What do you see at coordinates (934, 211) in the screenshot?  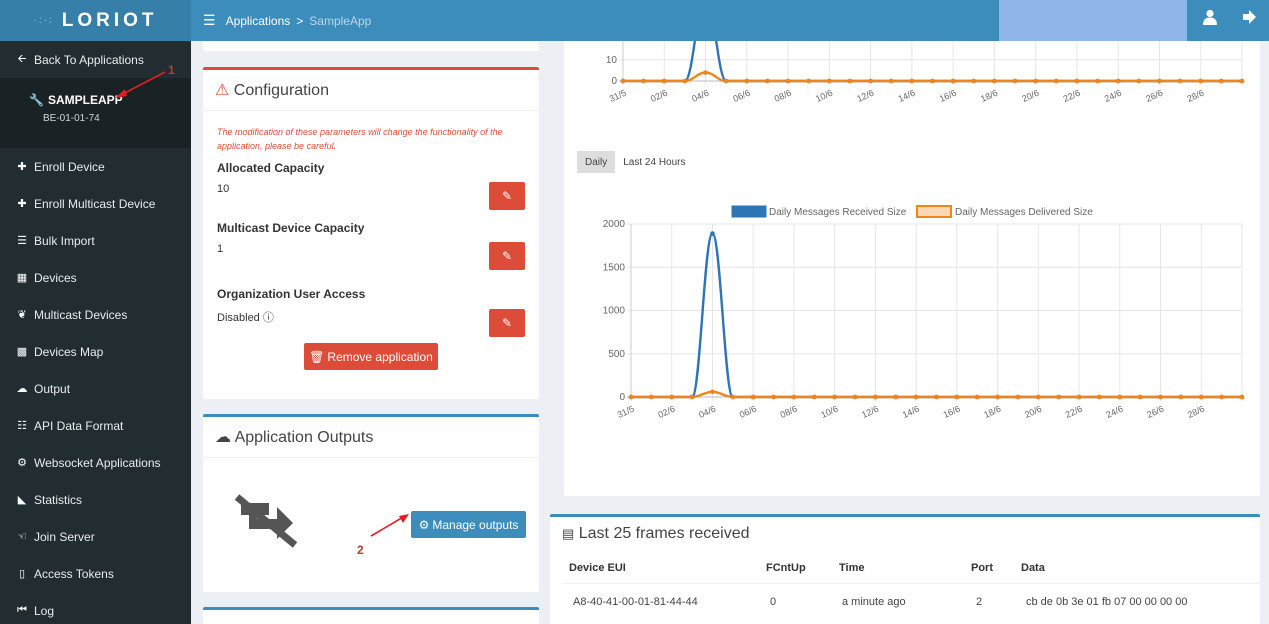 I see `legend-swatch-delivered` at bounding box center [934, 211].